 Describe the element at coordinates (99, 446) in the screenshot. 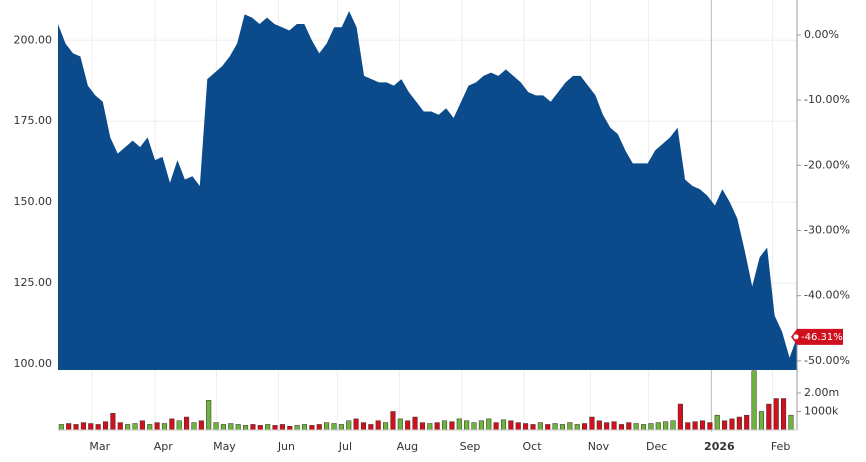

I see `x-tick-label: Mar` at that location.